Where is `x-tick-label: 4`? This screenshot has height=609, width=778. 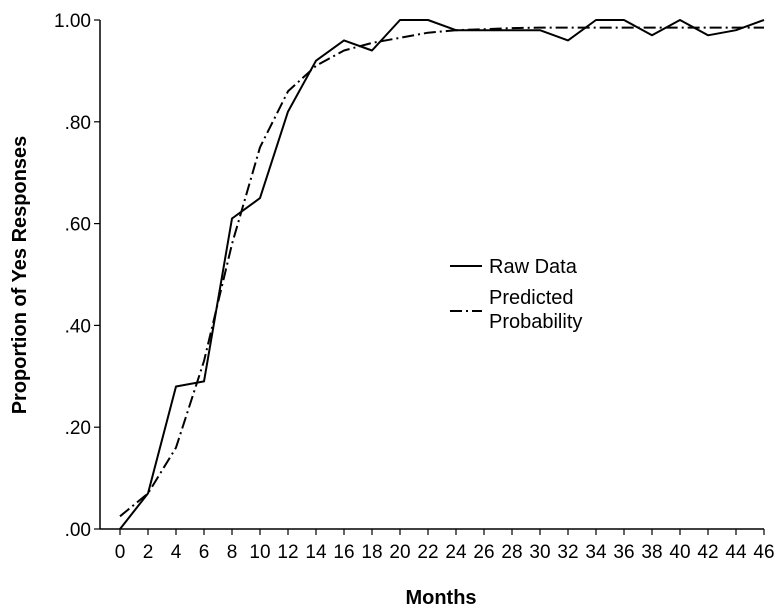
x-tick-label: 4 is located at coordinates (176, 552).